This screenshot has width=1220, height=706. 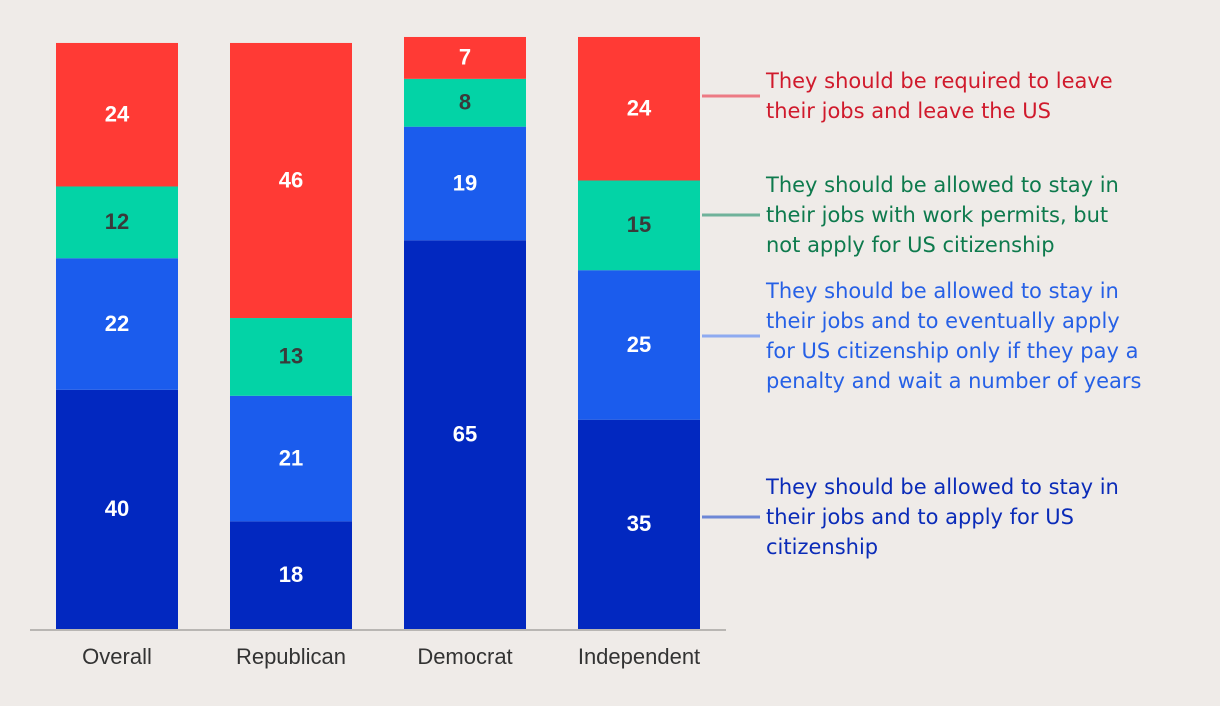 I want to click on data-label-democrat-series-4: 7, so click(x=465, y=57).